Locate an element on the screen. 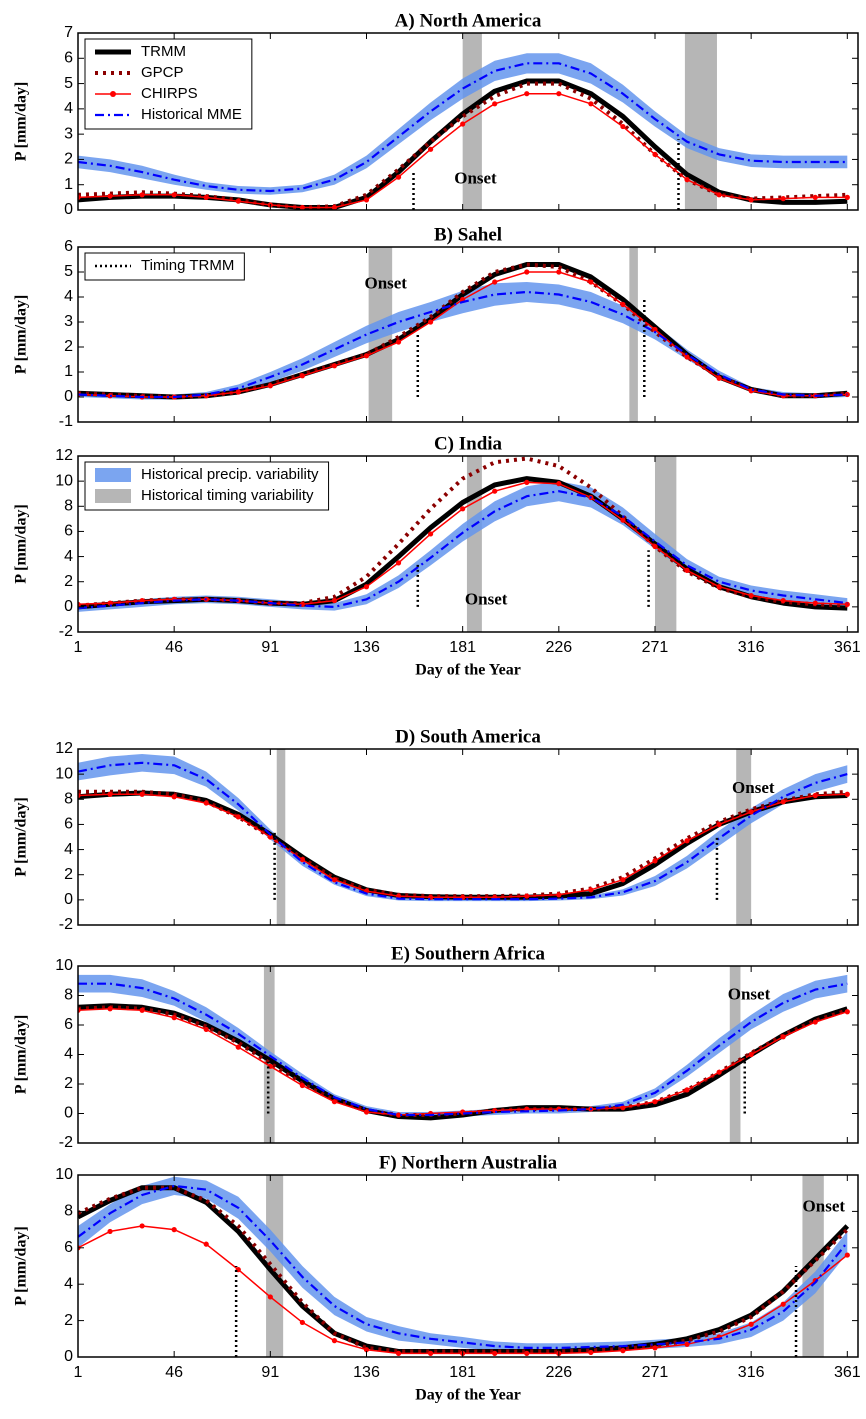 The width and height of the screenshot is (866, 1419). legend-label: CHIRPS is located at coordinates (169, 93).